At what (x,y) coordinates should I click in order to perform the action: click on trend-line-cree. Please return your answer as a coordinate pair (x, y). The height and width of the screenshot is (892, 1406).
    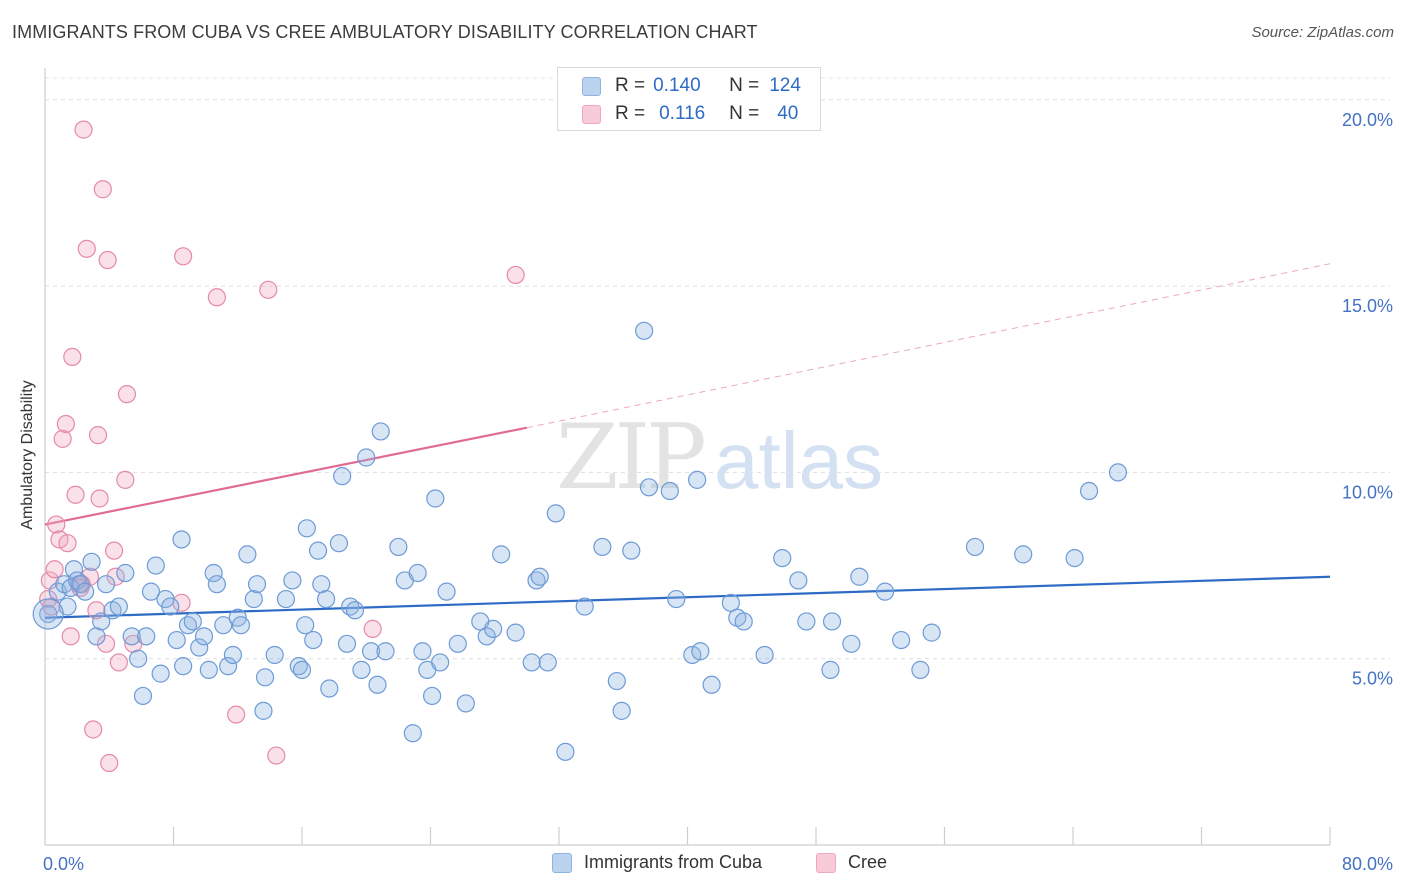
    Looking at the image, I should click on (286, 476).